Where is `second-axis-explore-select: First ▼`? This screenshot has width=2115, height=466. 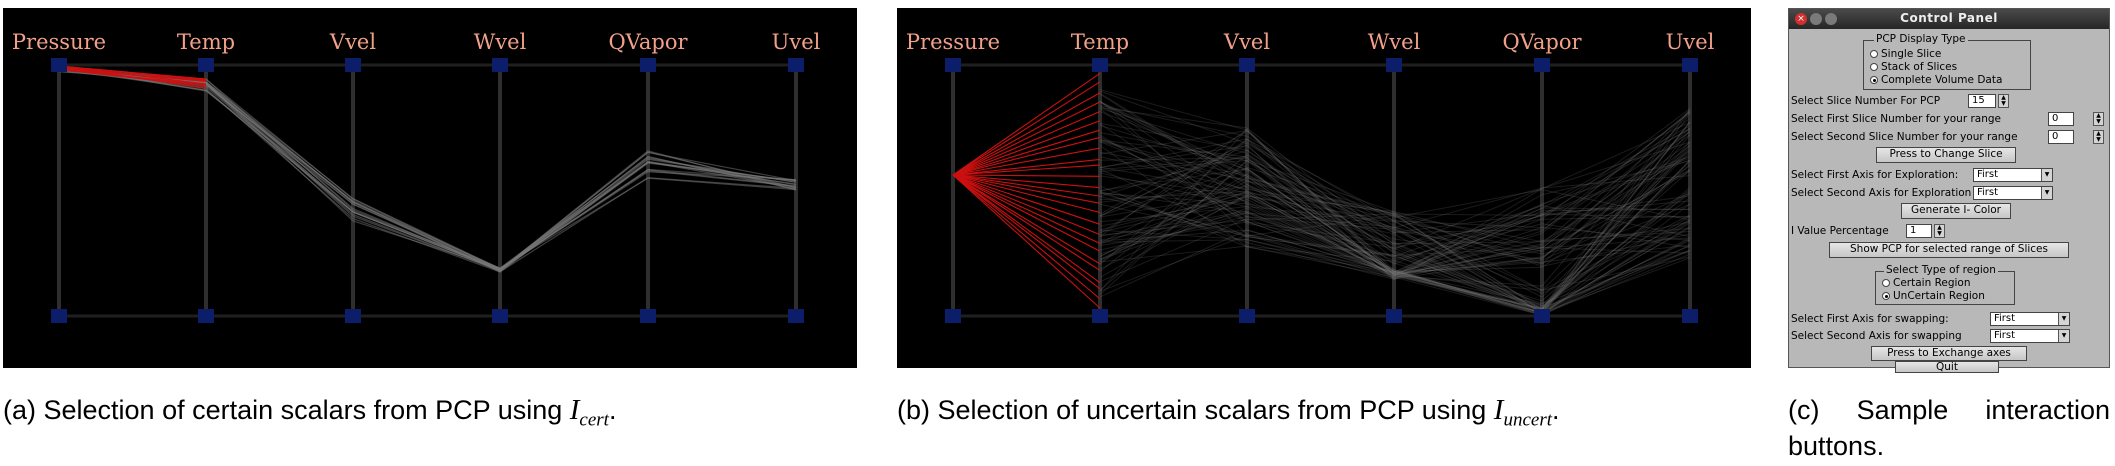 second-axis-explore-select: First ▼ is located at coordinates (2013, 193).